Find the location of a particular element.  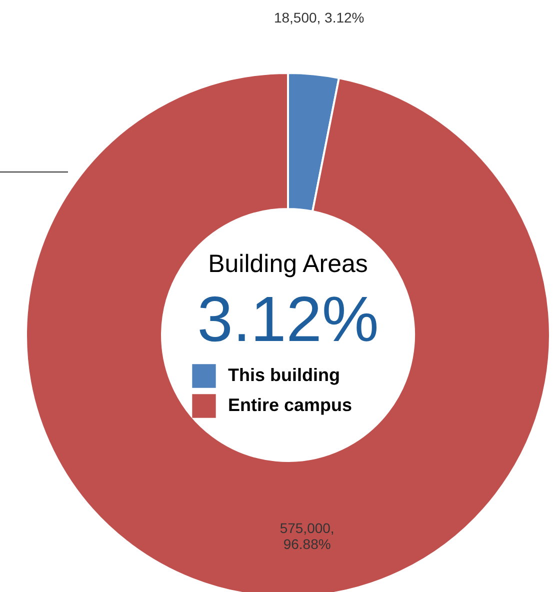

text: Building Areas is located at coordinates (288, 264).